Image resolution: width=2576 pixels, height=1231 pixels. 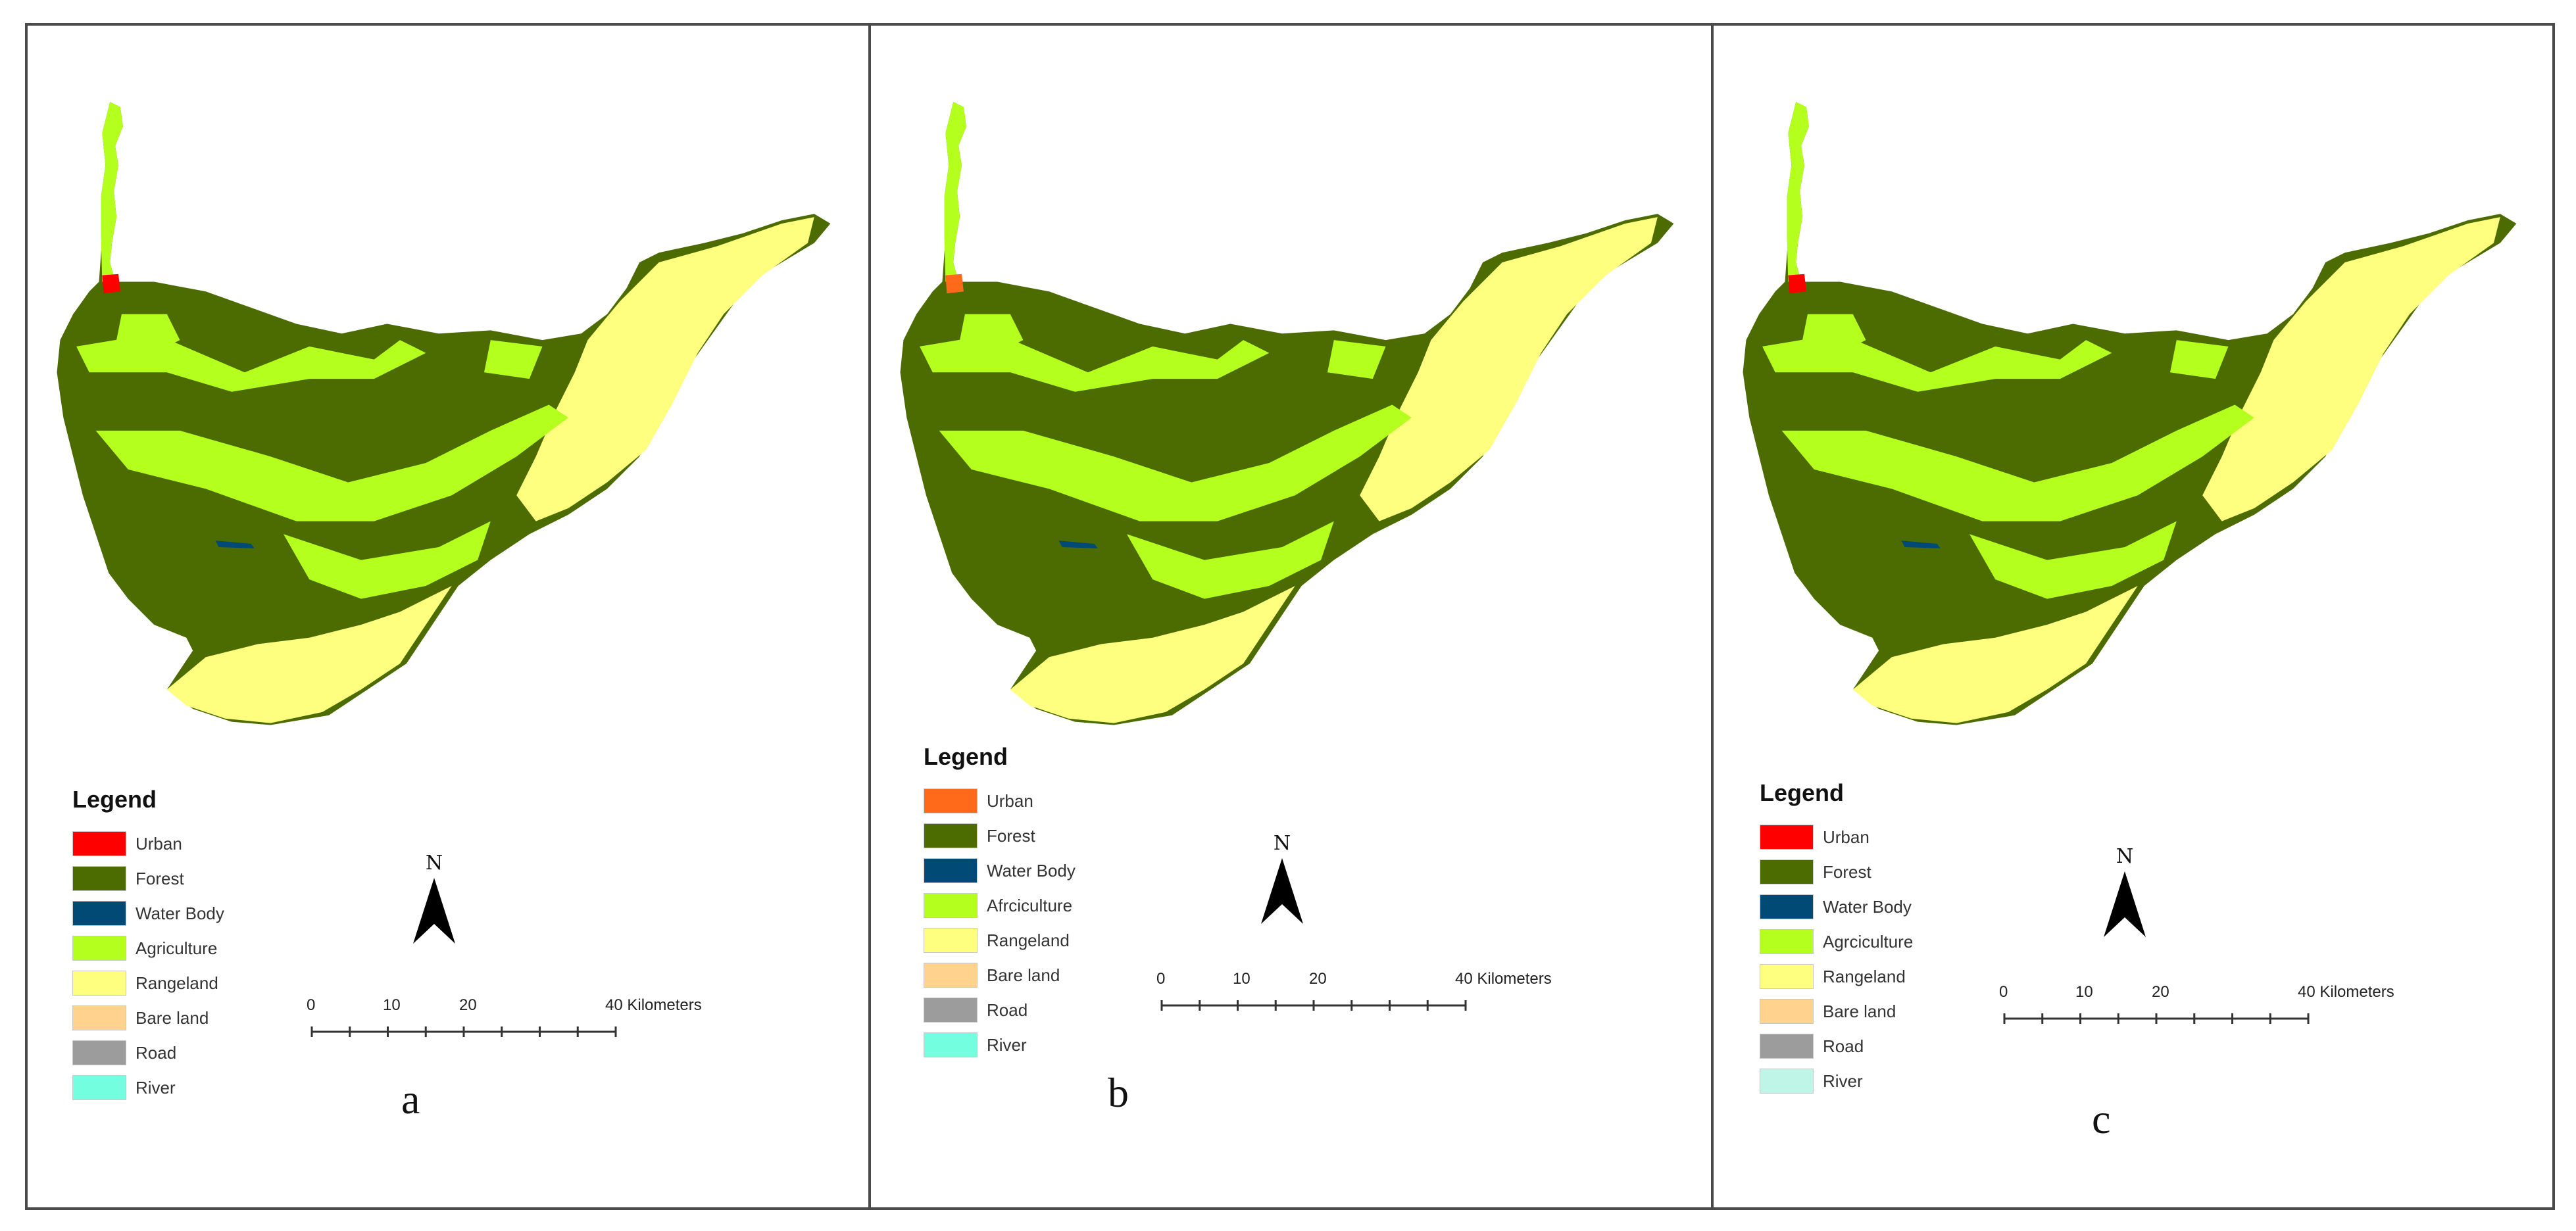 I want to click on water-body-region, so click(x=1921, y=544).